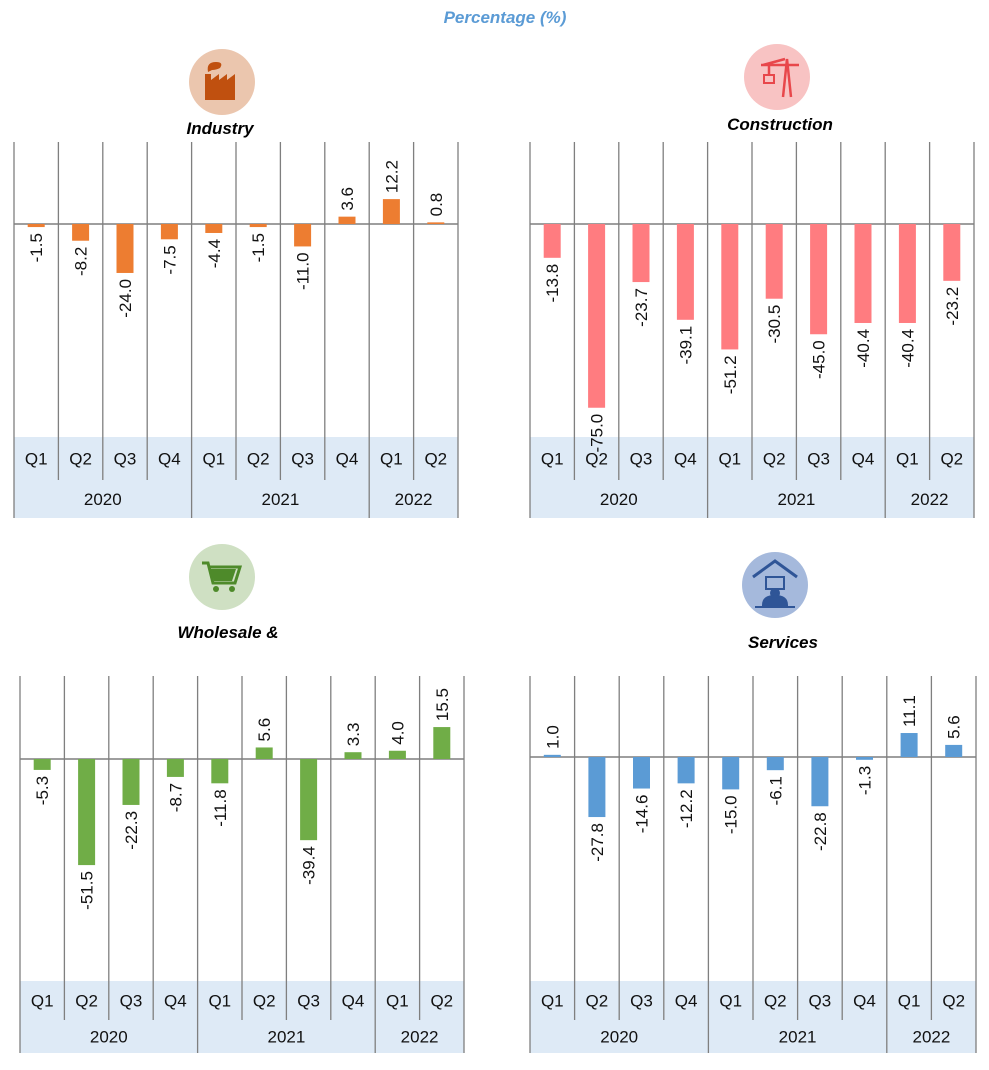 The image size is (989, 1070). What do you see at coordinates (597, 842) in the screenshot?
I see `data-label: -27.8` at bounding box center [597, 842].